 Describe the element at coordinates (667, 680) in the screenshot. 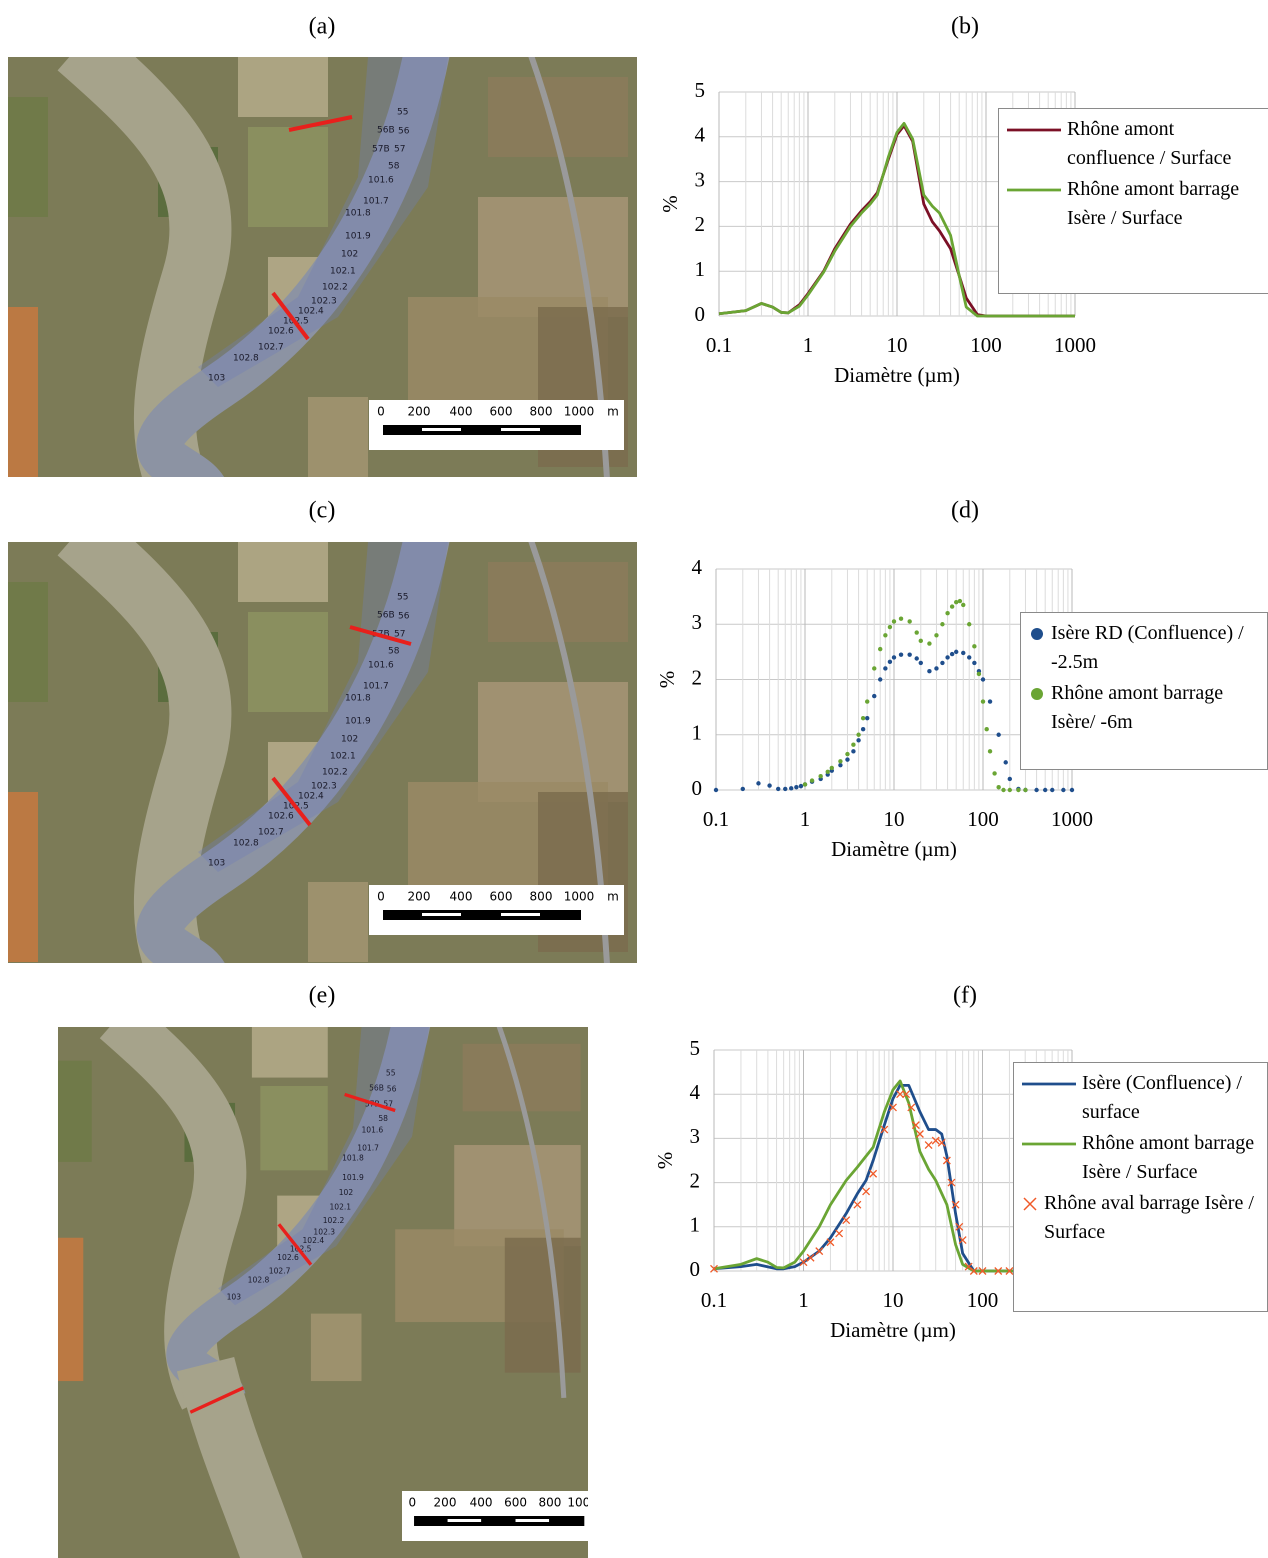

I see `y-axis-label: %` at that location.